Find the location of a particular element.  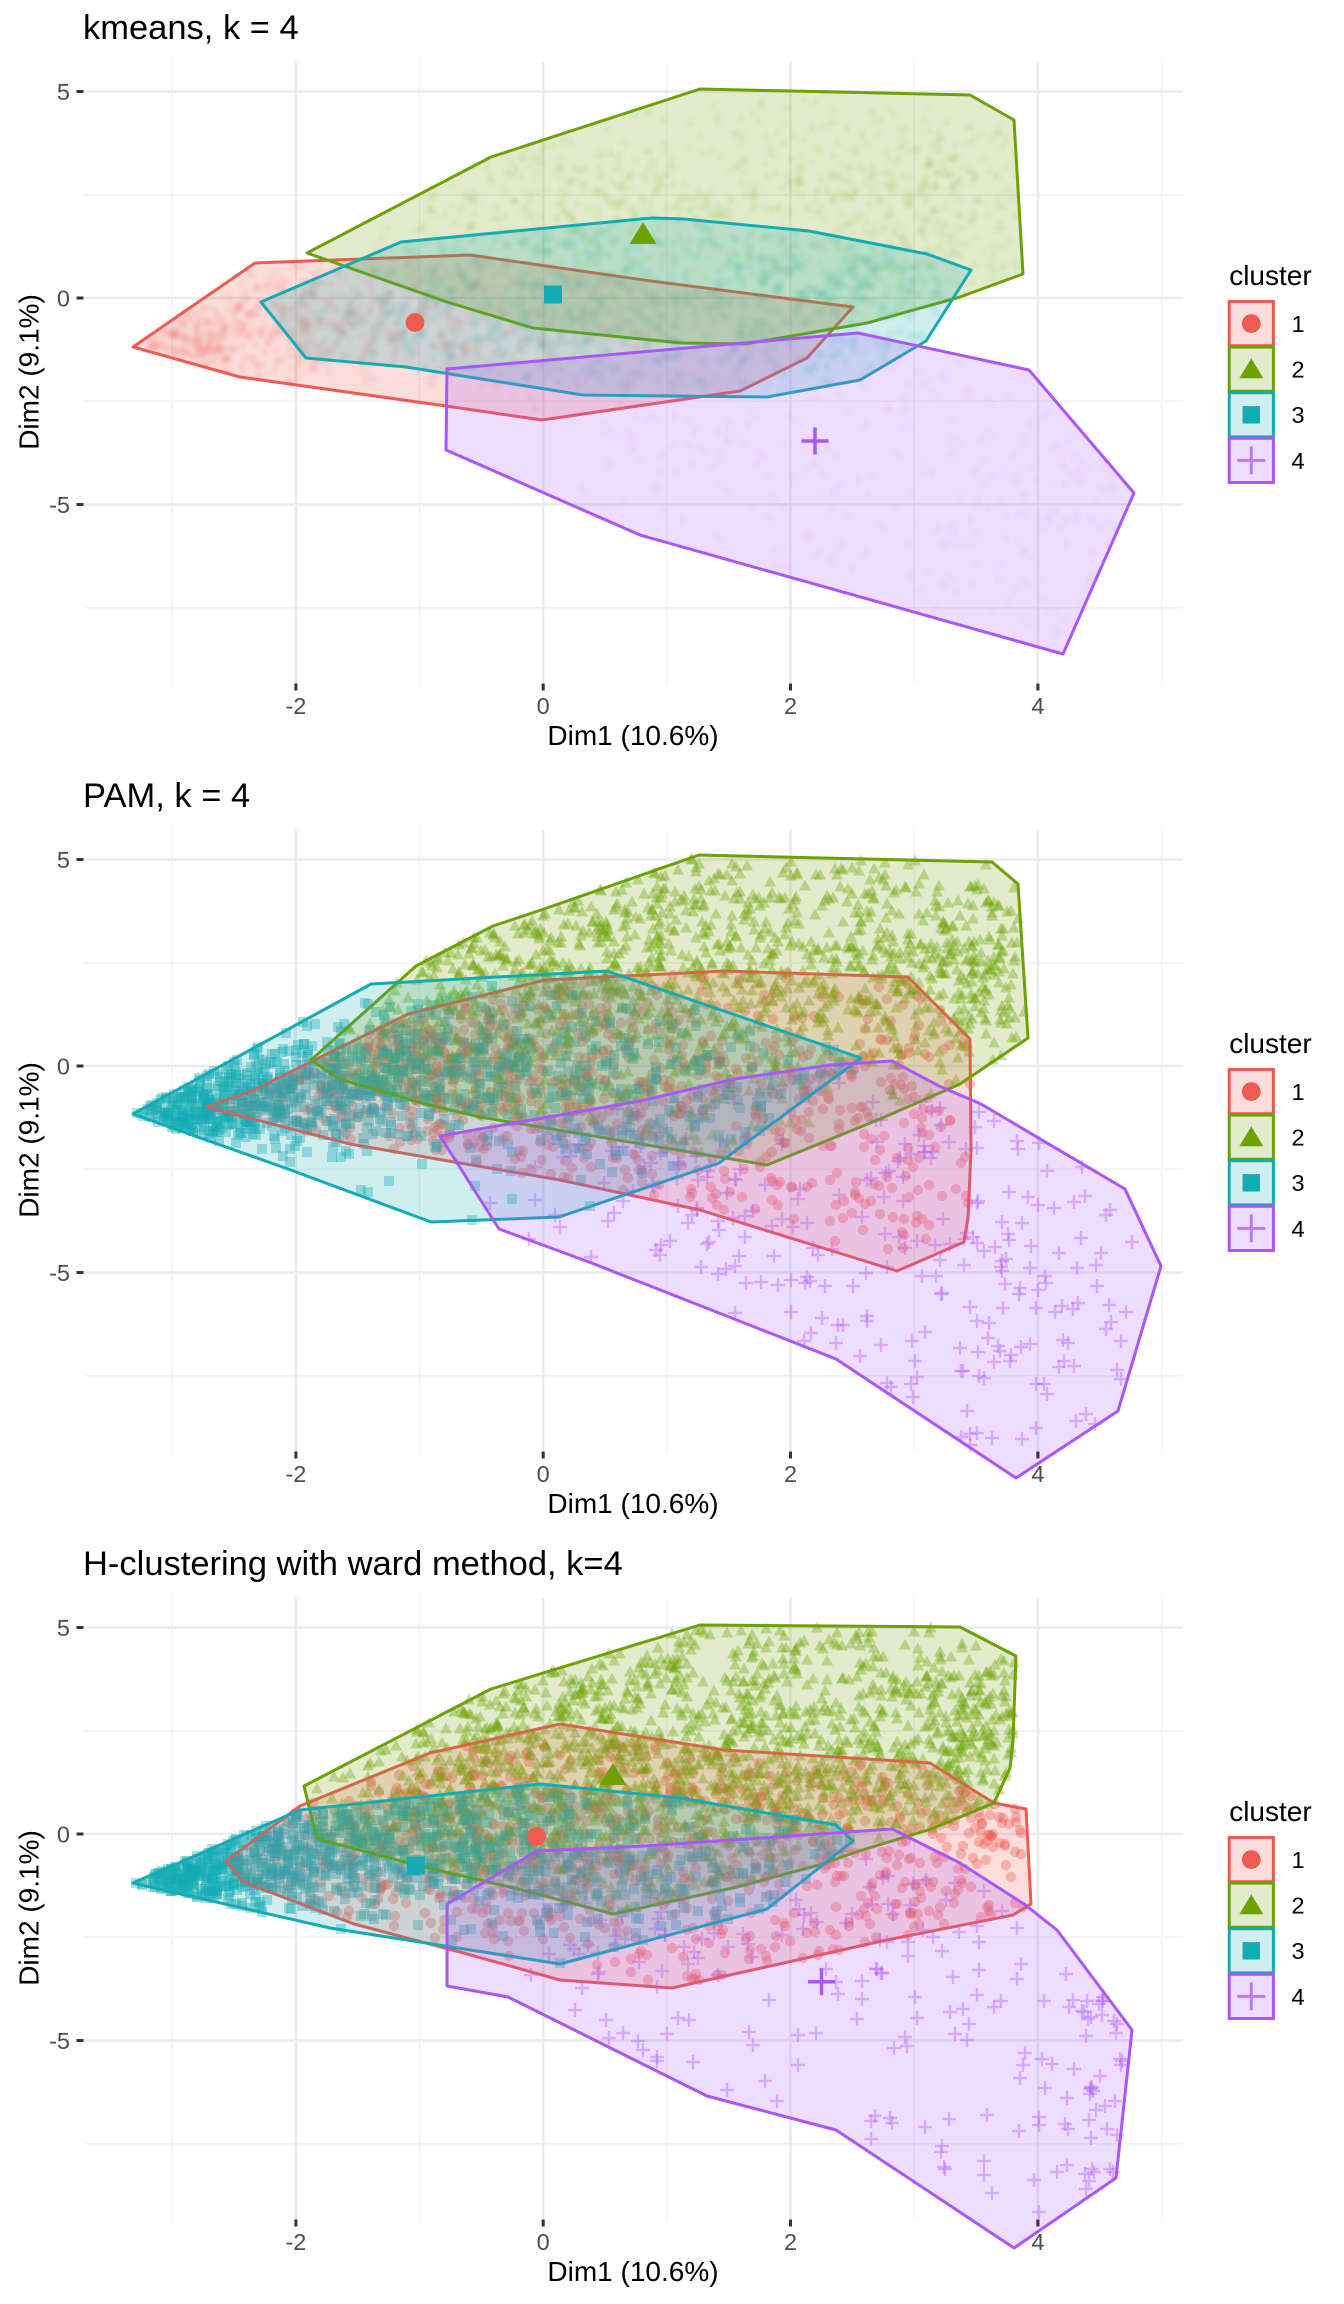

svg-text:H-clustering with ward method,: H-clustering with ward method, k=4 is located at coordinates (353, 1564).